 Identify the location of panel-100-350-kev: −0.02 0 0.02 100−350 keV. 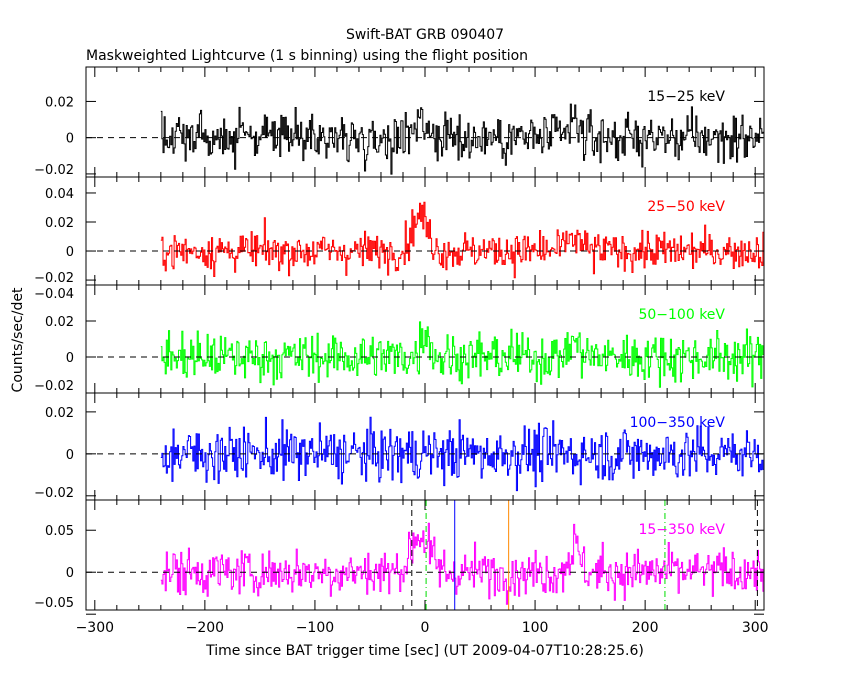
(399, 446).